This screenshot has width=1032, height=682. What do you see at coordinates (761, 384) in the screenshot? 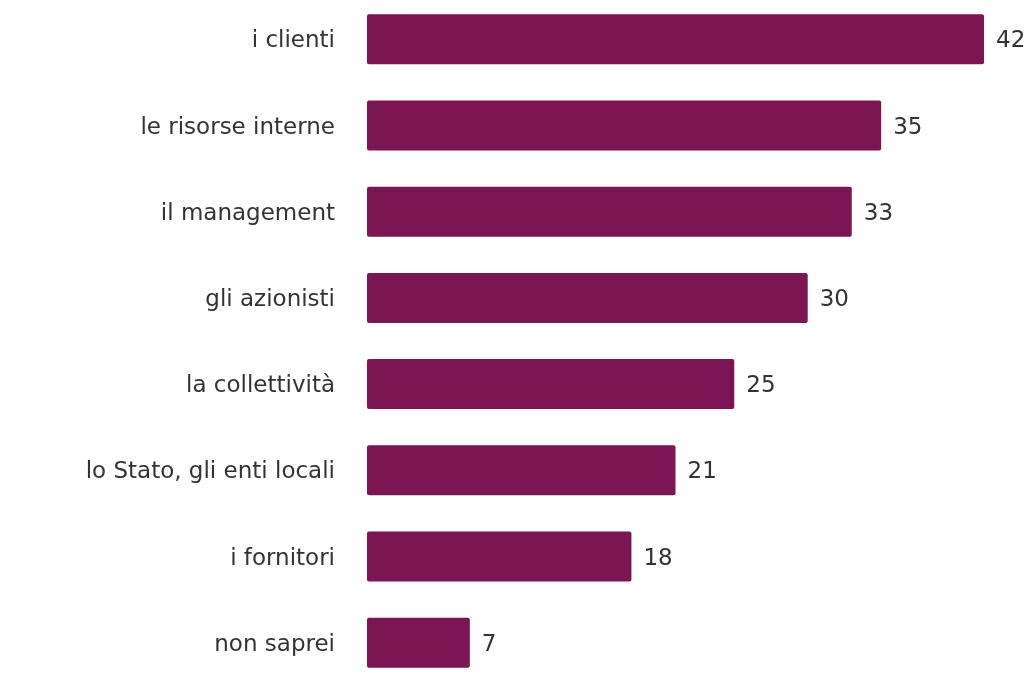
I see `data-label: 25` at bounding box center [761, 384].